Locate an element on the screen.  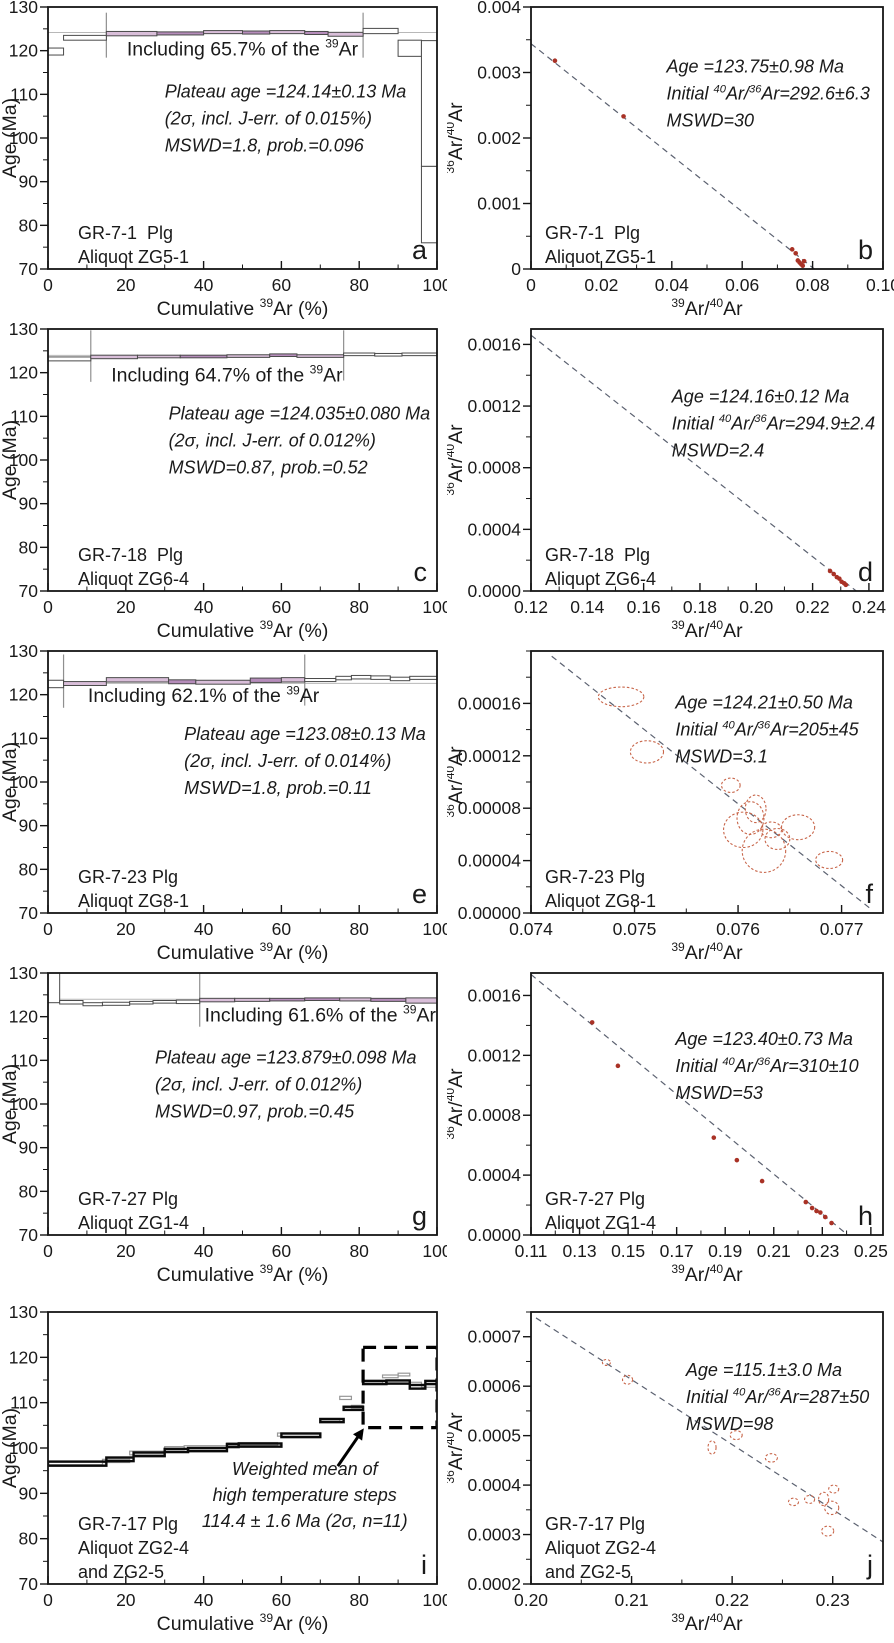
including-percent-label: Including 62.1% of the 39Ar is located at coordinates (204, 695).